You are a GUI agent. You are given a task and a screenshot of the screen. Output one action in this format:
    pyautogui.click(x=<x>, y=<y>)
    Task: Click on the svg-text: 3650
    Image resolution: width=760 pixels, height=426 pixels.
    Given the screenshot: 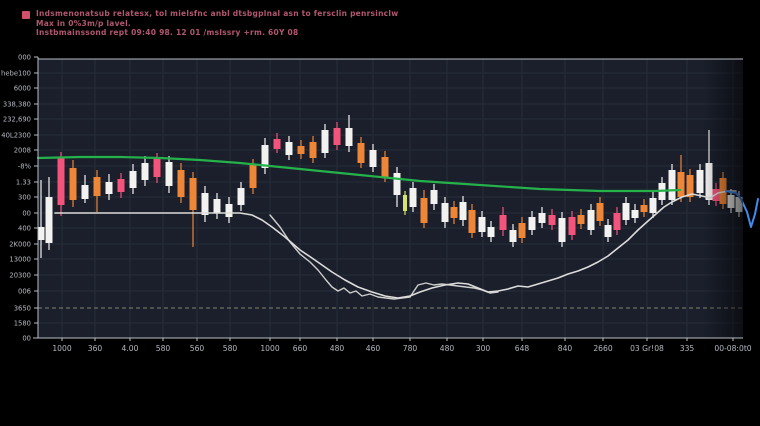 What is the action you would take?
    pyautogui.click(x=22, y=308)
    